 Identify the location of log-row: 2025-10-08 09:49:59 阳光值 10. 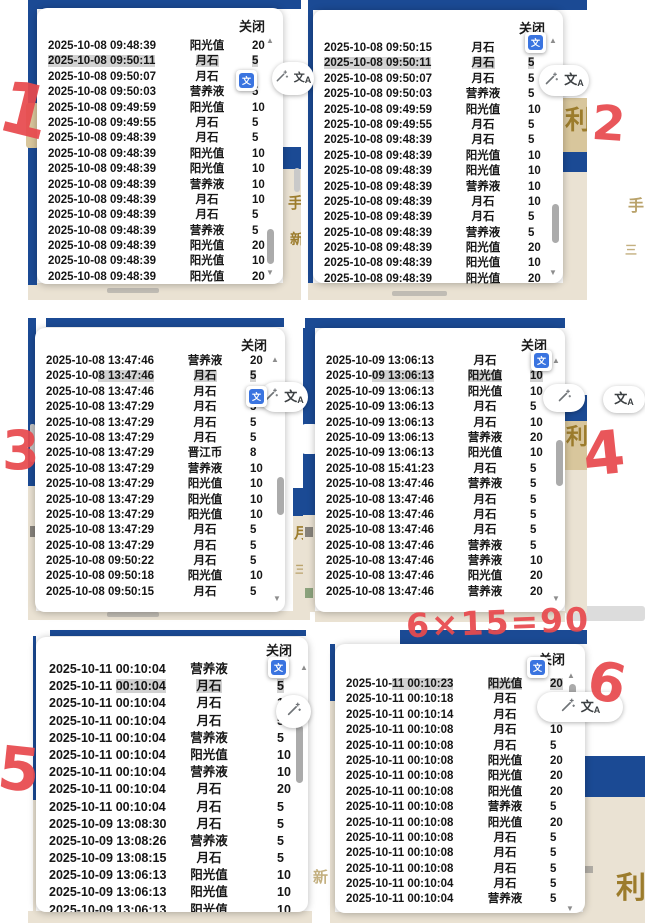
(438, 110).